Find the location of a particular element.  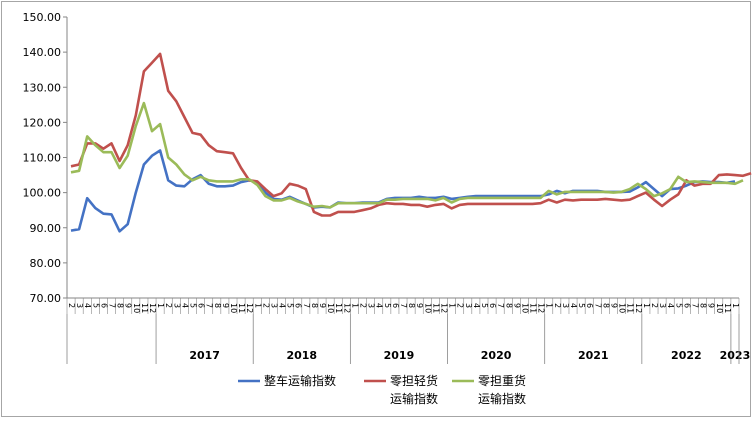

y-tick-label: 150.00 is located at coordinates (42, 17).